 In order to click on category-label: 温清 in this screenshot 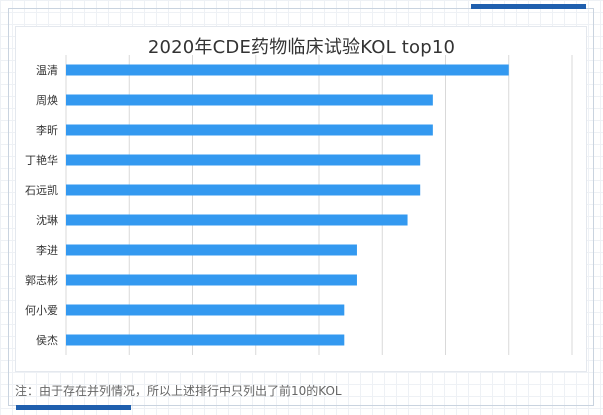, I will do `click(47, 70)`.